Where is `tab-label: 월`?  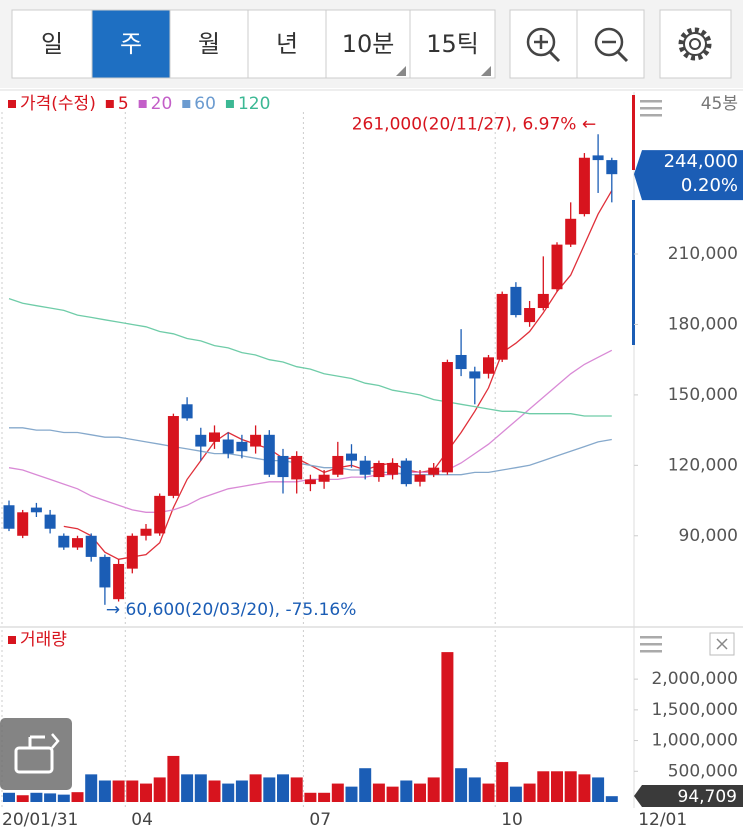
tab-label: 월 is located at coordinates (209, 44).